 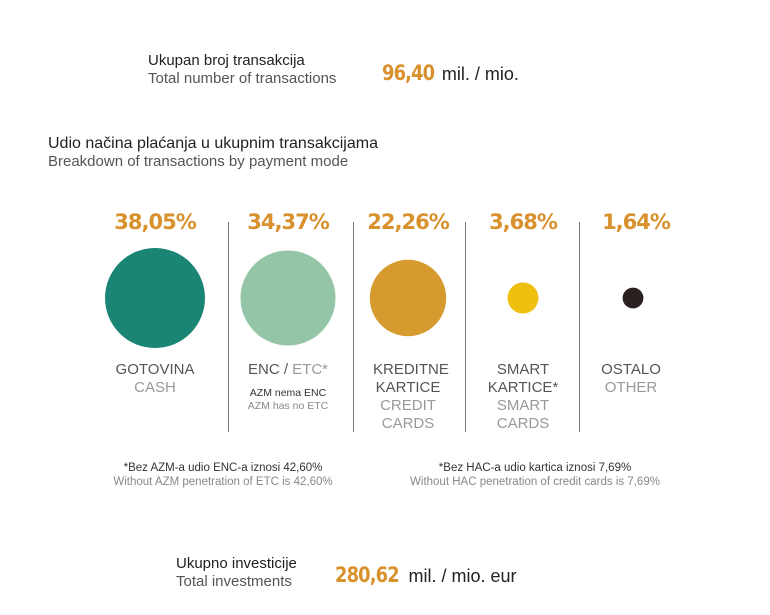 What do you see at coordinates (288, 222) in the screenshot?
I see `pct-label-enc: 34,37%` at bounding box center [288, 222].